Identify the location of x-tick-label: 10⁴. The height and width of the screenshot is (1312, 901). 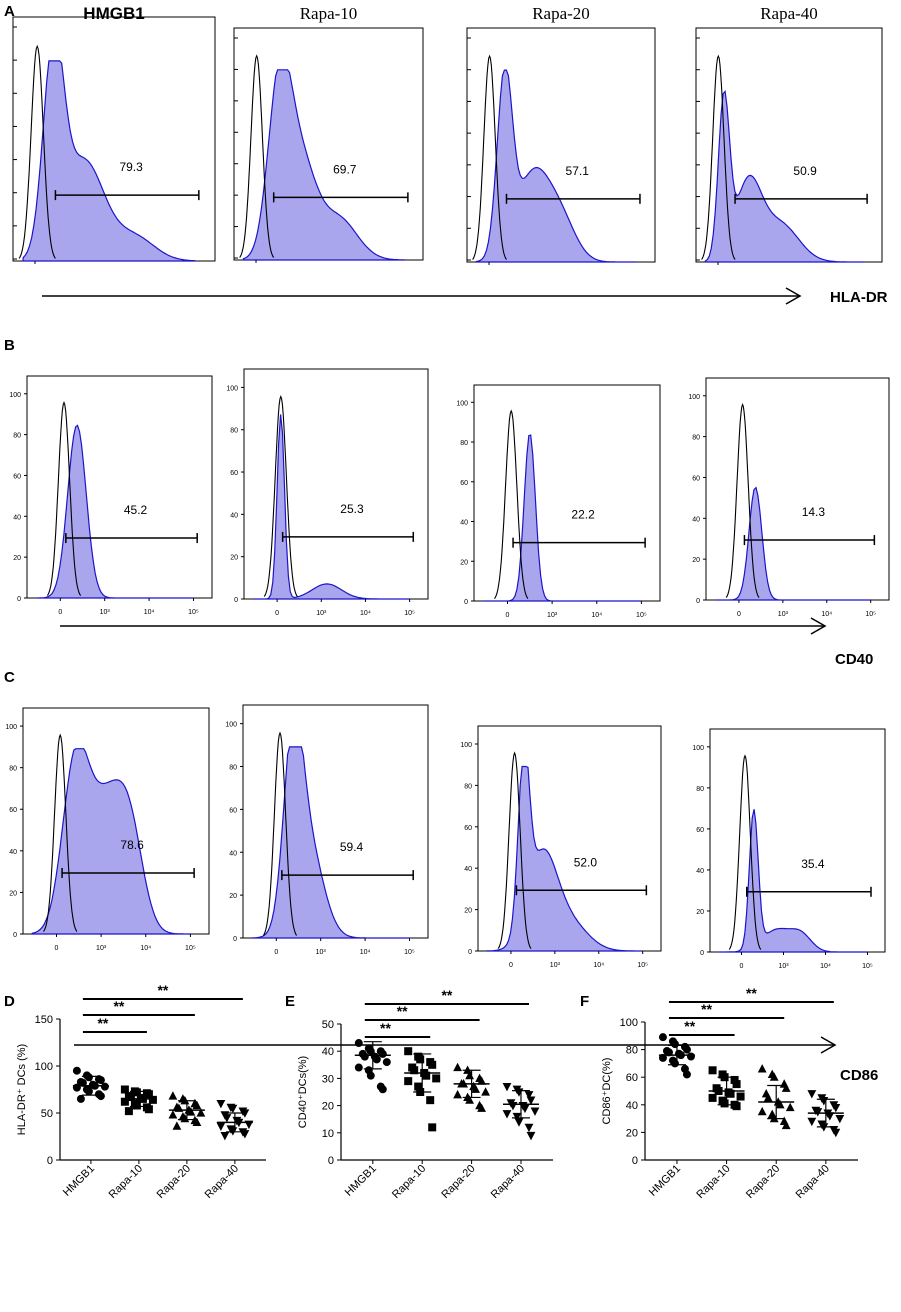
(149, 612).